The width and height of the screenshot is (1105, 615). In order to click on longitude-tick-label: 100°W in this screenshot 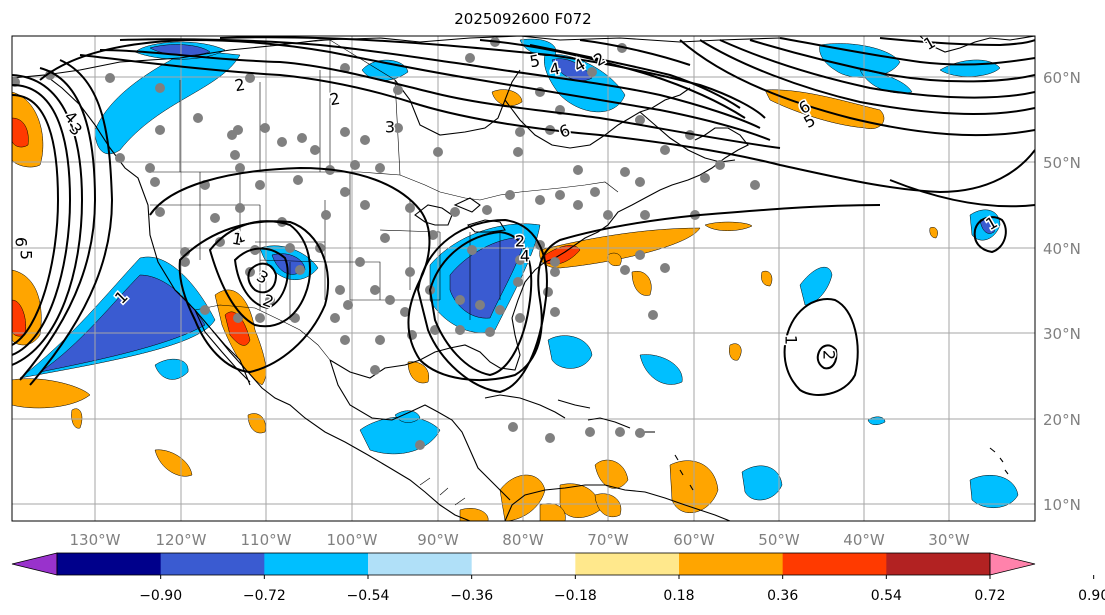, I will do `click(352, 540)`.